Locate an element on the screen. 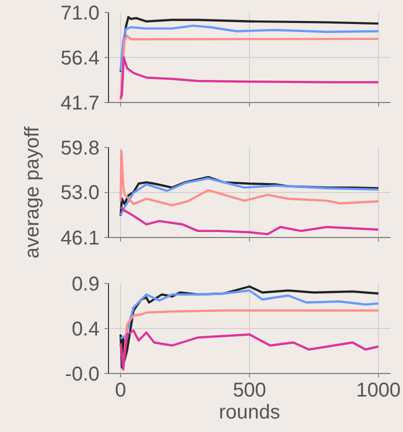  y-tick-label: 59.8 is located at coordinates (80, 149).